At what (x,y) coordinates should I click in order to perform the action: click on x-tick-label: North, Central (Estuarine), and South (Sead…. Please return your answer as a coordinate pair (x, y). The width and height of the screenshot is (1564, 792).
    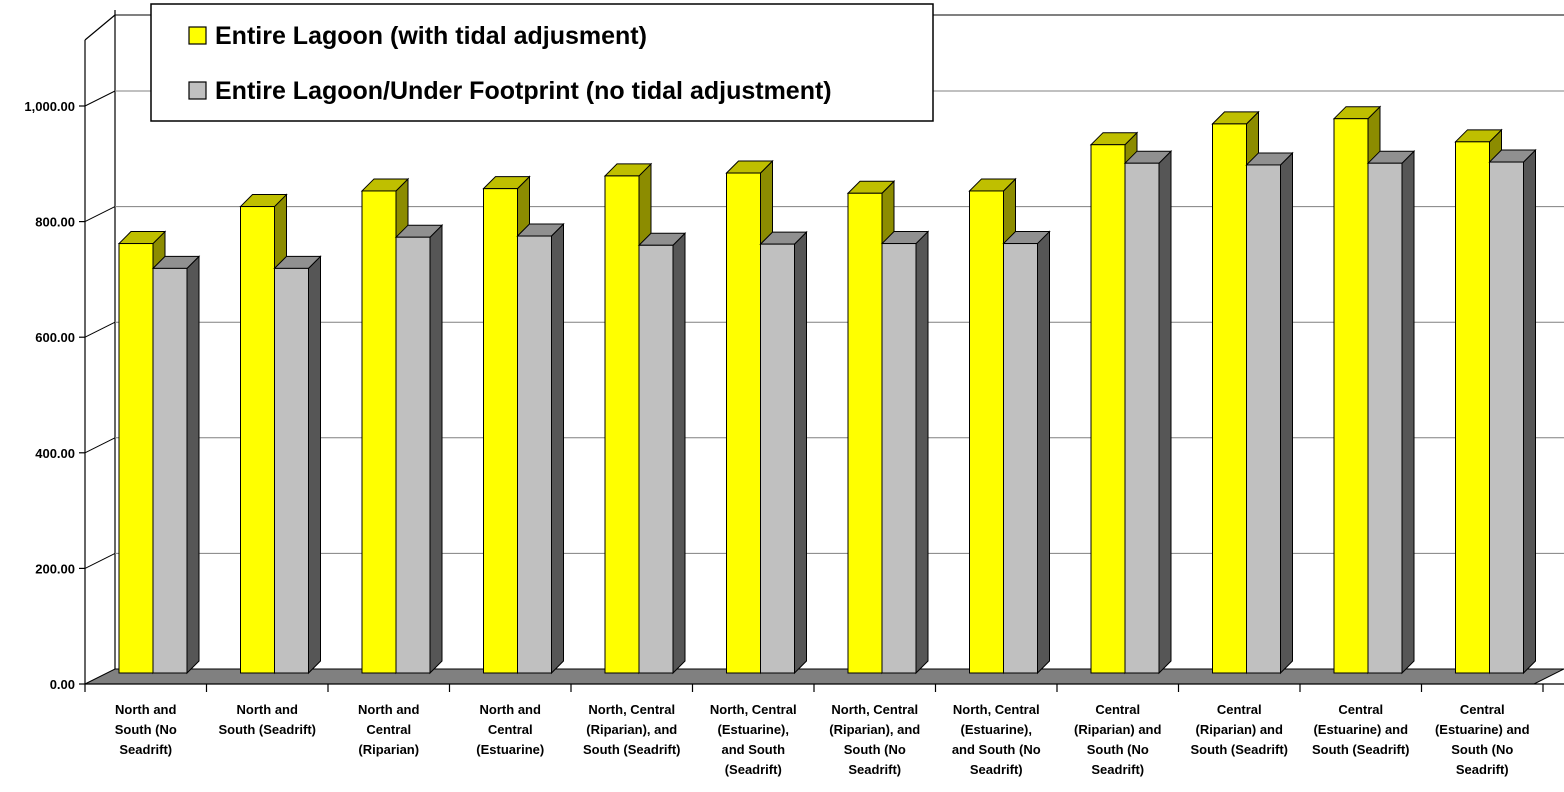
    Looking at the image, I should click on (753, 739).